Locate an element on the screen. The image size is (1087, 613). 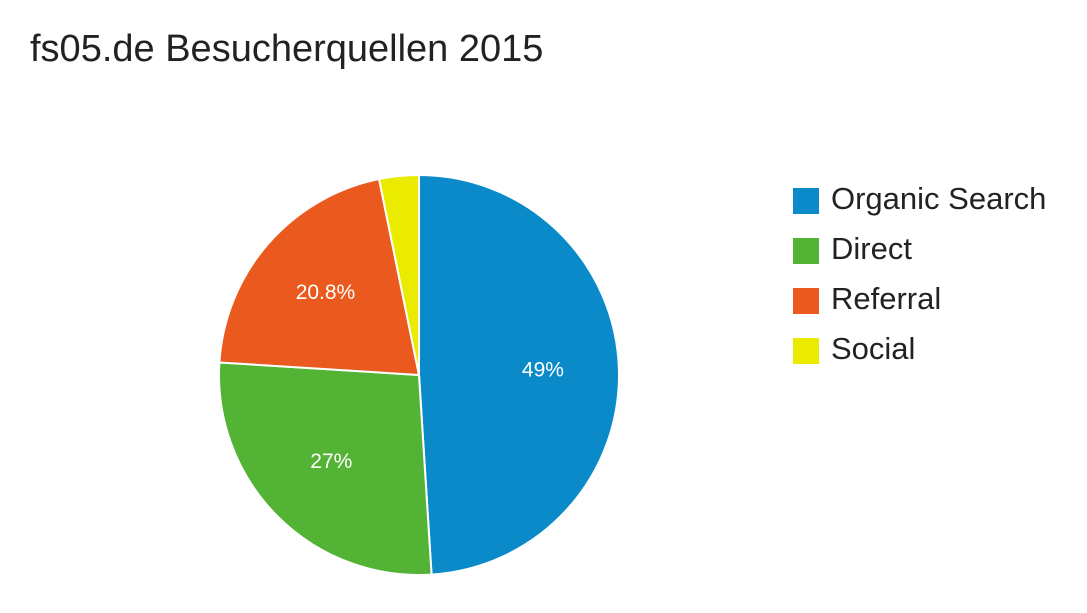
pie-slice-referral is located at coordinates (319, 277).